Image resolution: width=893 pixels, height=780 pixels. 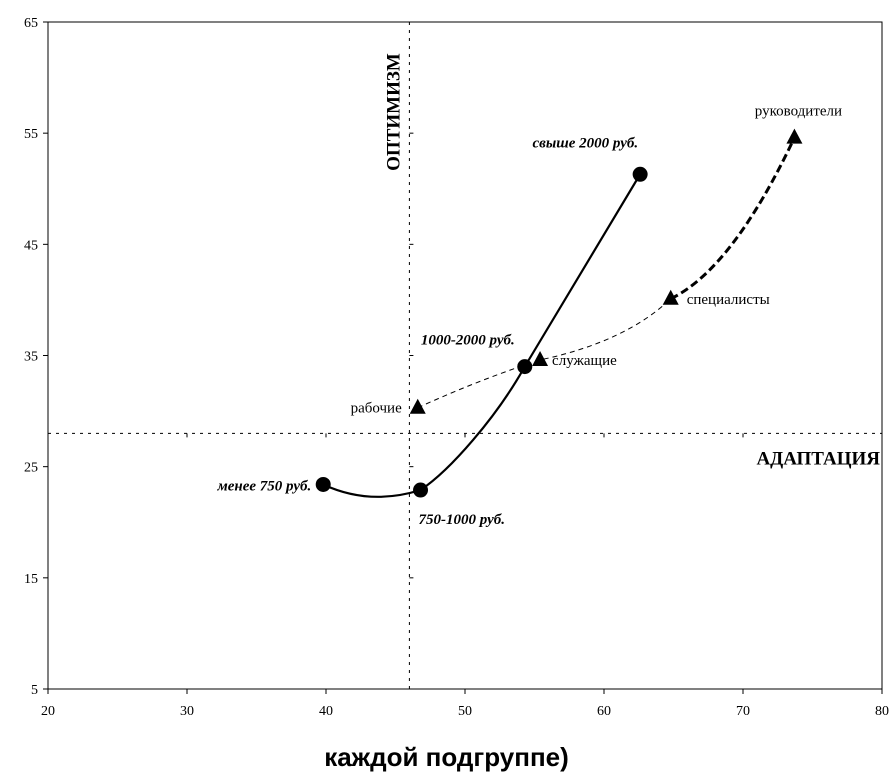 I want to click on occupation-series-line, so click(x=544, y=353).